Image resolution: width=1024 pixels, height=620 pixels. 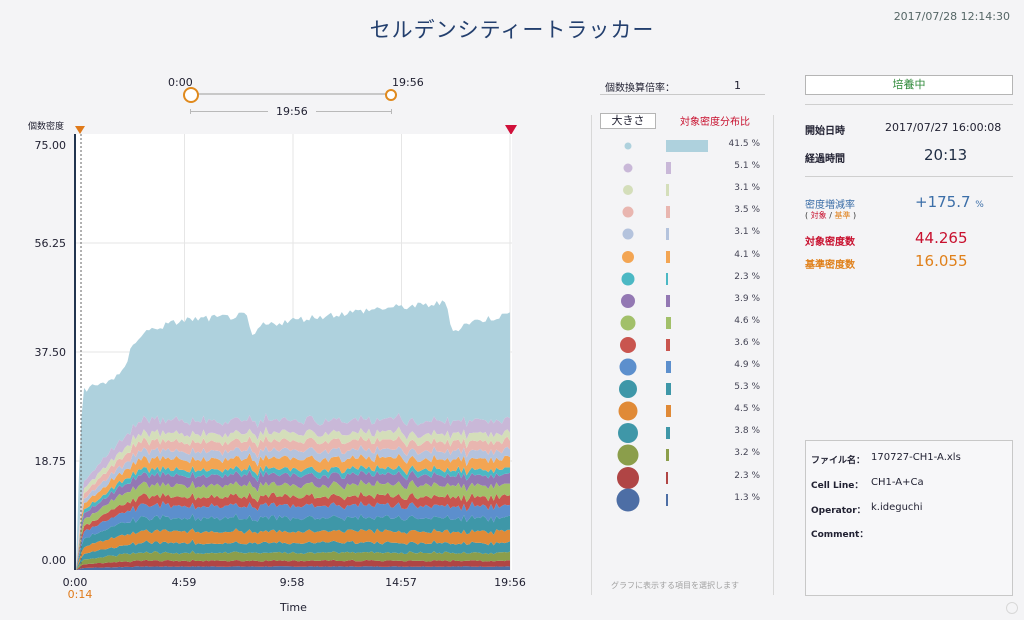 I want to click on legend-percentage: 4.9 %, so click(x=747, y=365).